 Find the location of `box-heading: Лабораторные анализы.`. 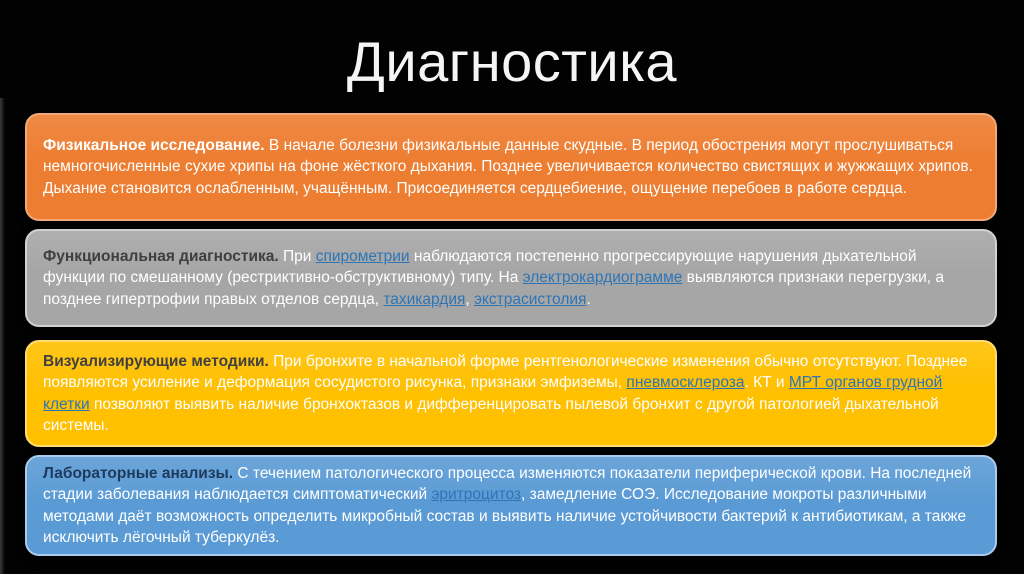

box-heading: Лабораторные анализы. is located at coordinates (138, 473).